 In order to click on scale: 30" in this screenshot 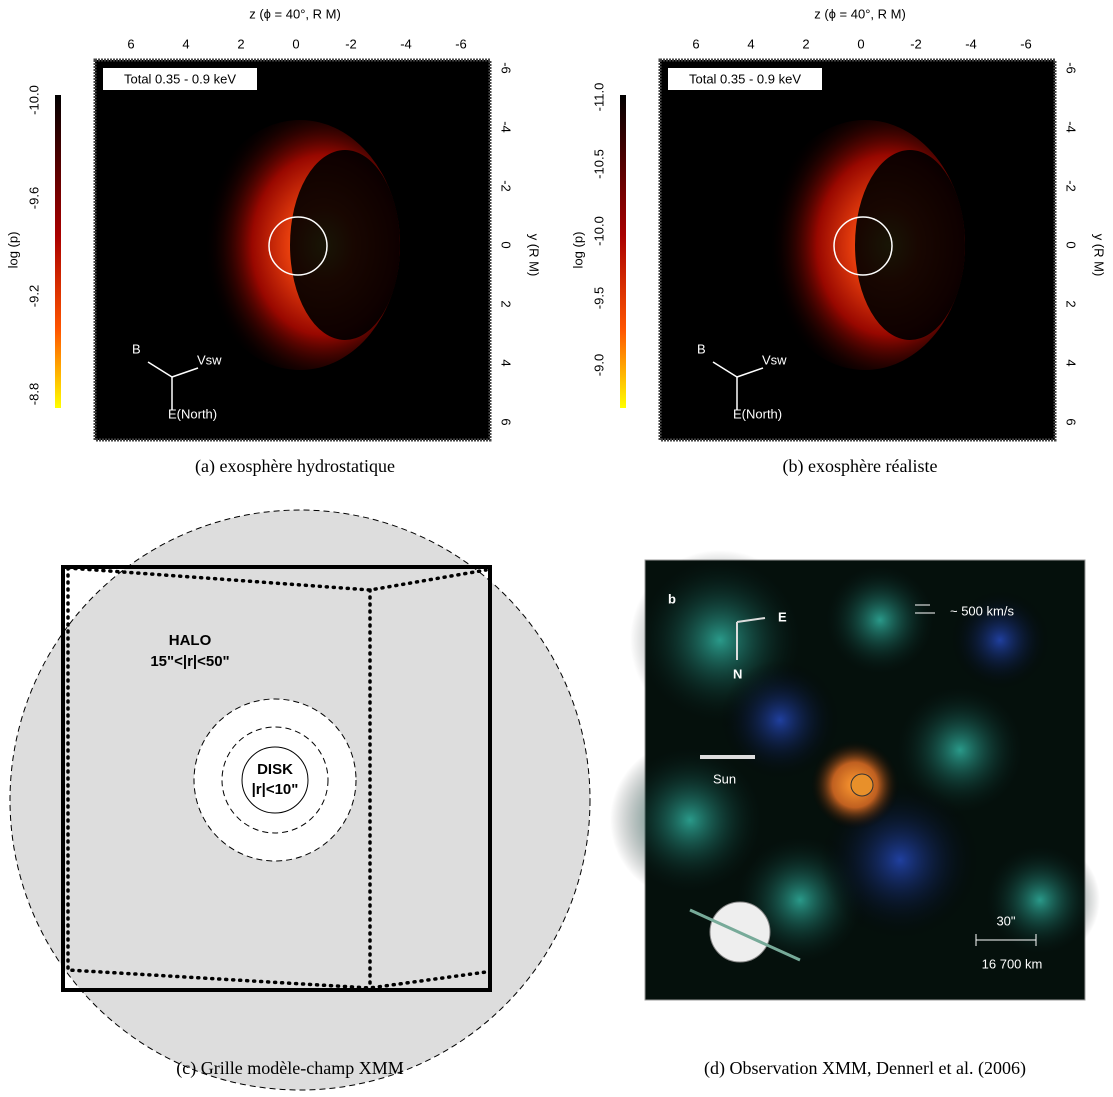, I will do `click(1005, 920)`.